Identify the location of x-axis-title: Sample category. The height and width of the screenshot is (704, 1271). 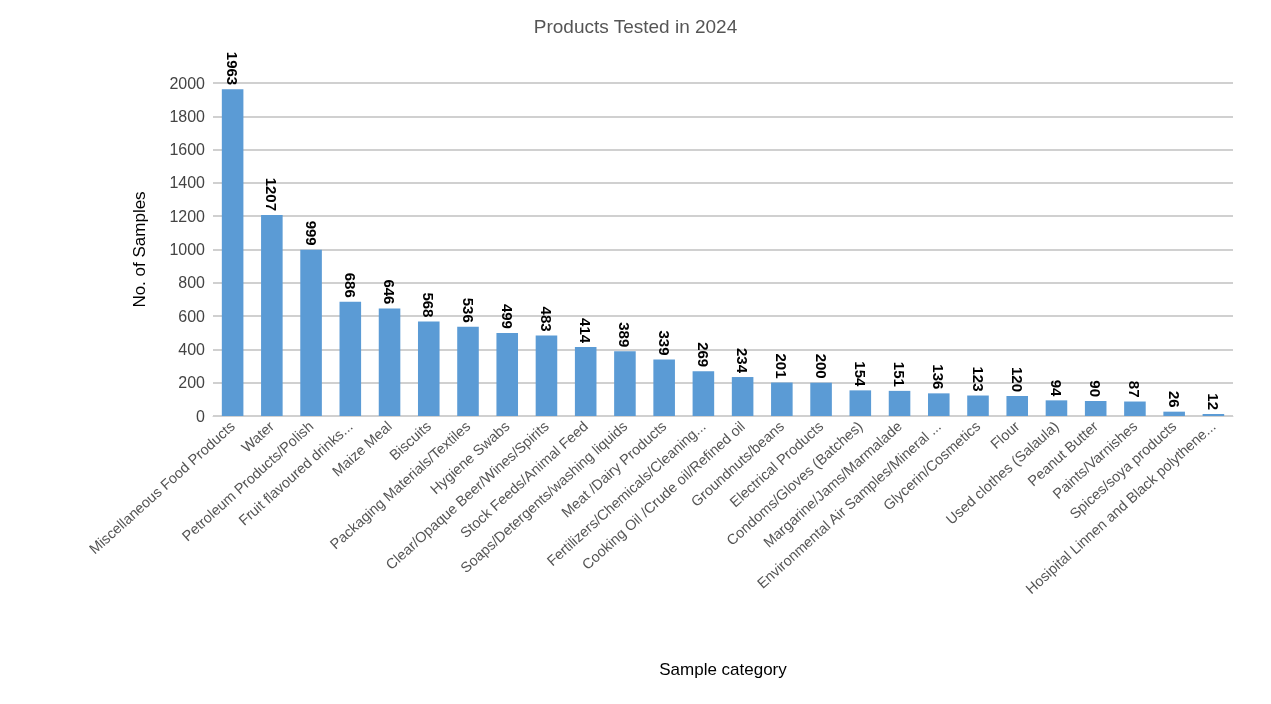
(723, 669).